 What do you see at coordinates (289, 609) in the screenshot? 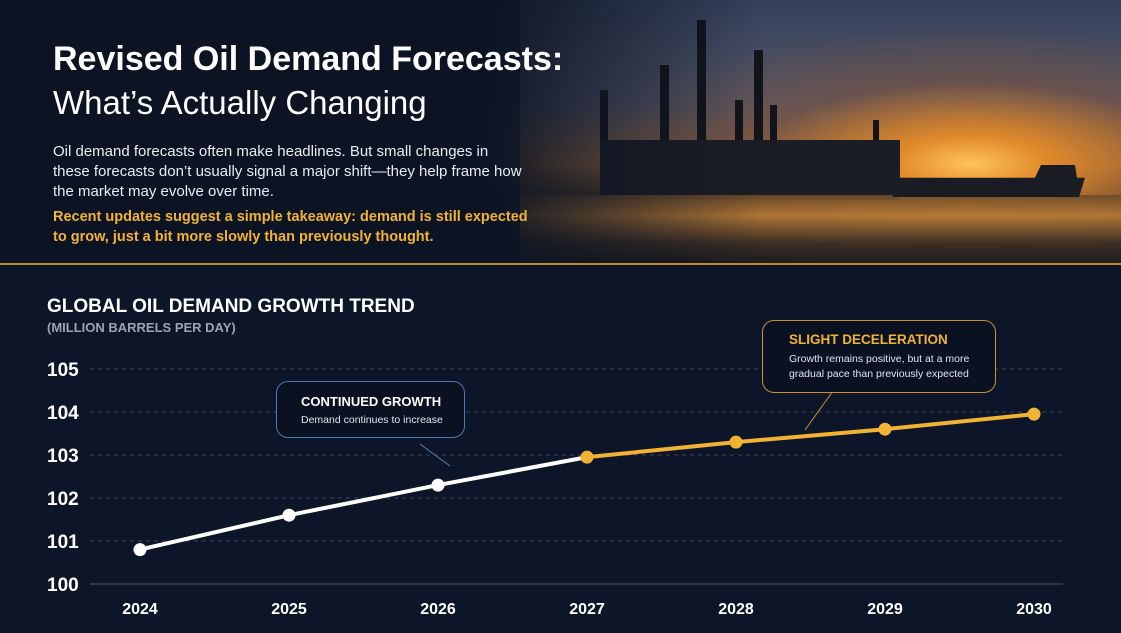
I see `x-tick-label: 2025` at bounding box center [289, 609].